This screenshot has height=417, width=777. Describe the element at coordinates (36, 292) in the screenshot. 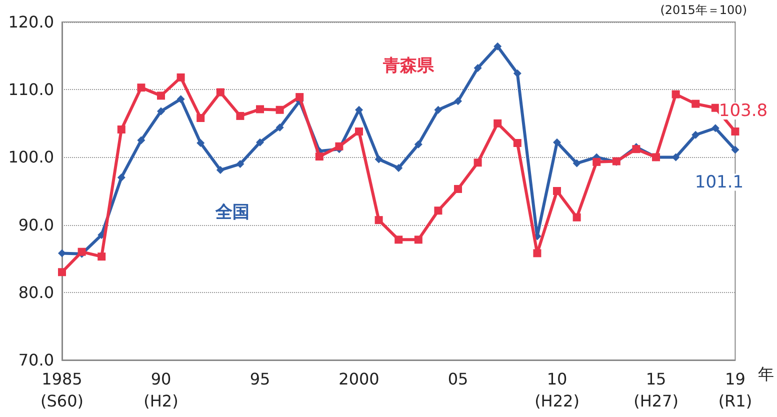

I see `y-tick-label: 80.0` at that location.